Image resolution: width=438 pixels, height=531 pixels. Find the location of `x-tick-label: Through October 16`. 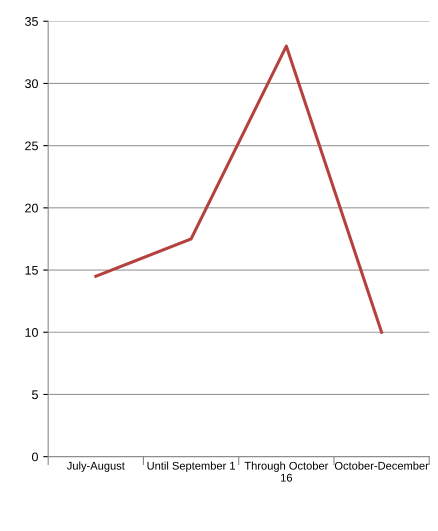

x-tick-label: Through October 16 is located at coordinates (286, 472).